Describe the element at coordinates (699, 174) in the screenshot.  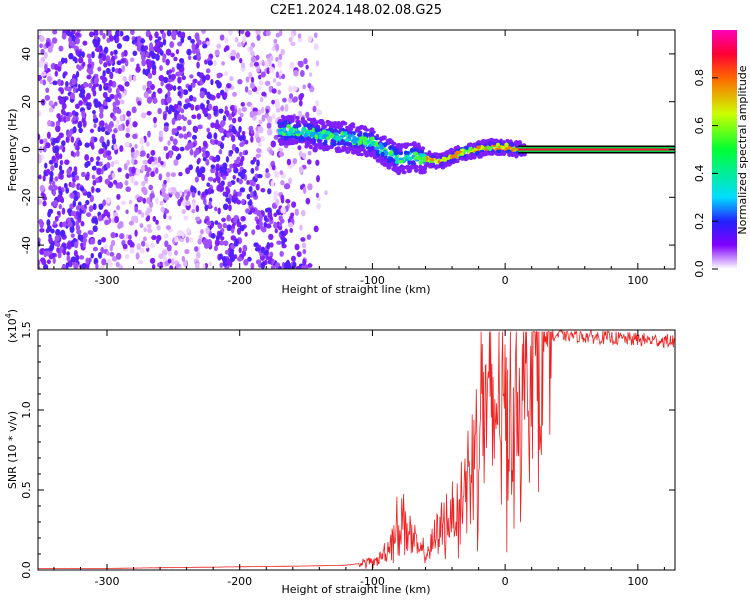
I see `colorbar-tick-label: 0.4` at that location.